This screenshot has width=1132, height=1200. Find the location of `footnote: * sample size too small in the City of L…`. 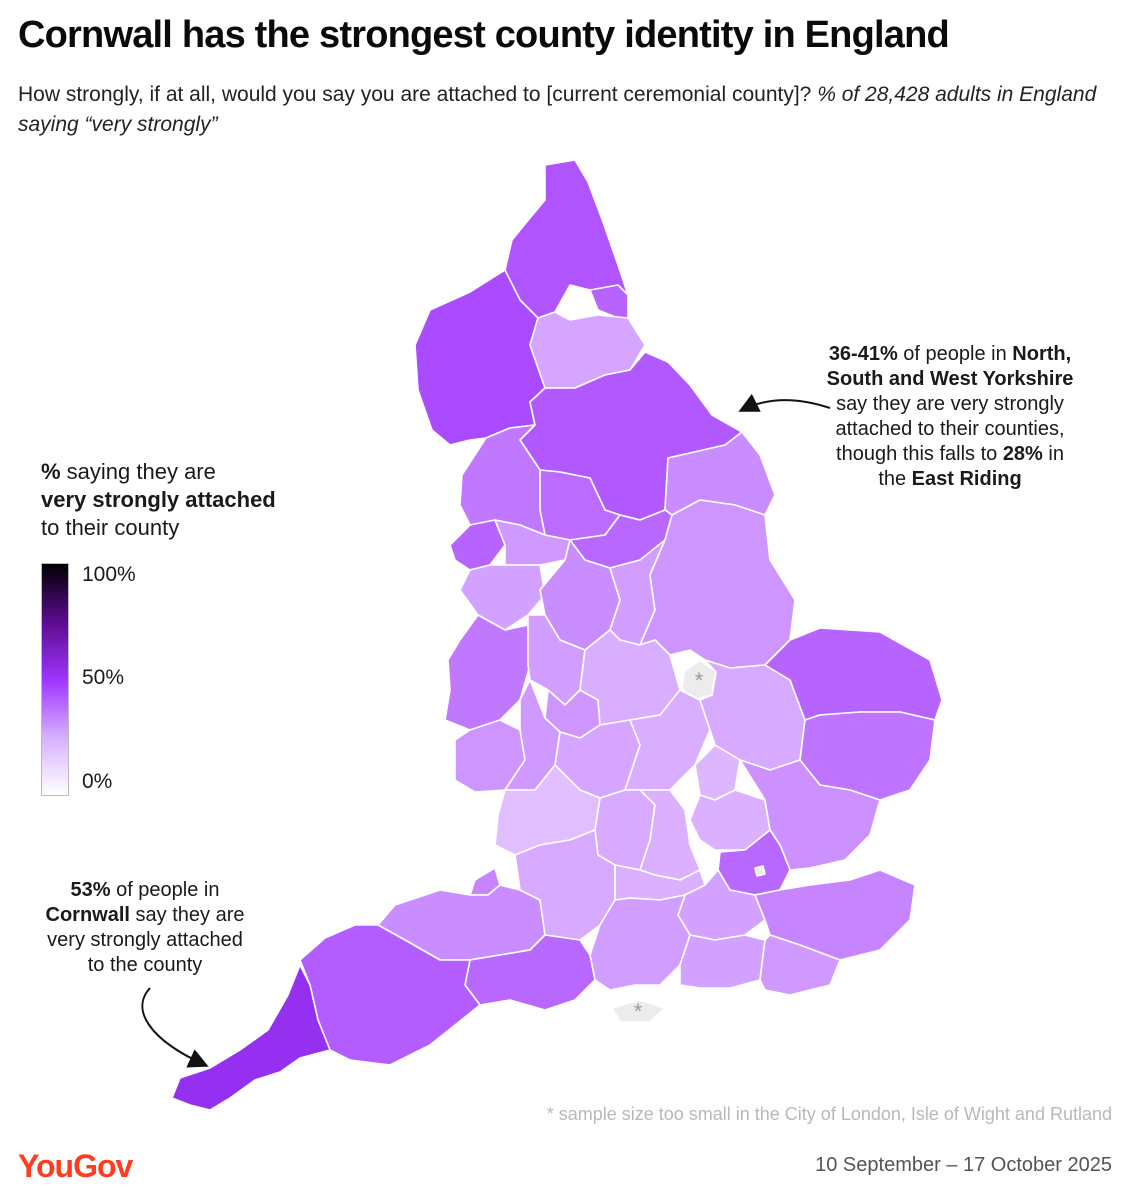

footnote: * sample size too small in the City of L… is located at coordinates (829, 1114).